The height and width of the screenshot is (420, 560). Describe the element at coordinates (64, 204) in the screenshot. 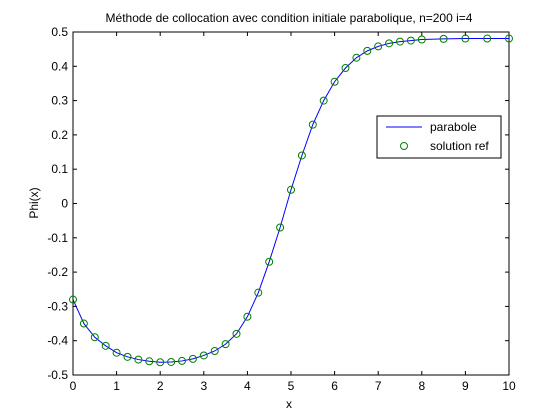

I see `y-tick-label: 0` at that location.